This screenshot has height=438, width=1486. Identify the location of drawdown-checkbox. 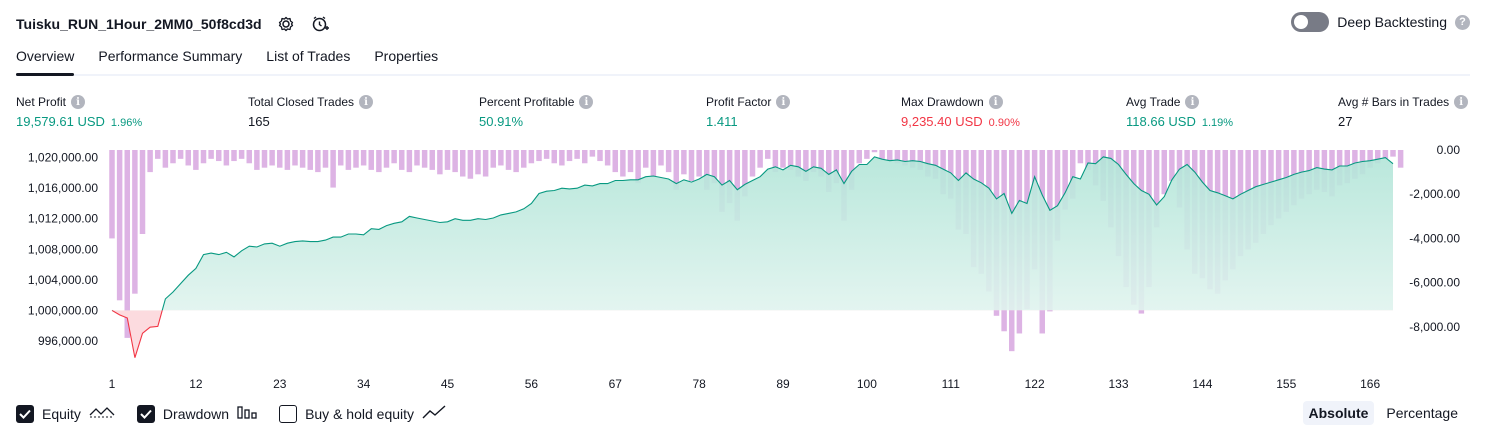
(145, 413).